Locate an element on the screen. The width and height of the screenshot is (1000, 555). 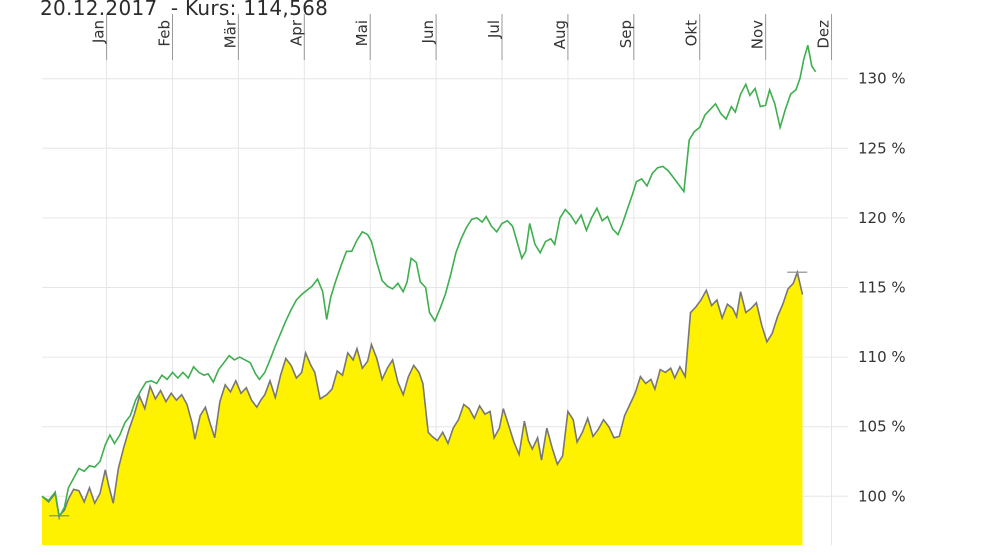
y-tick-label: 120 % is located at coordinates (882, 218).